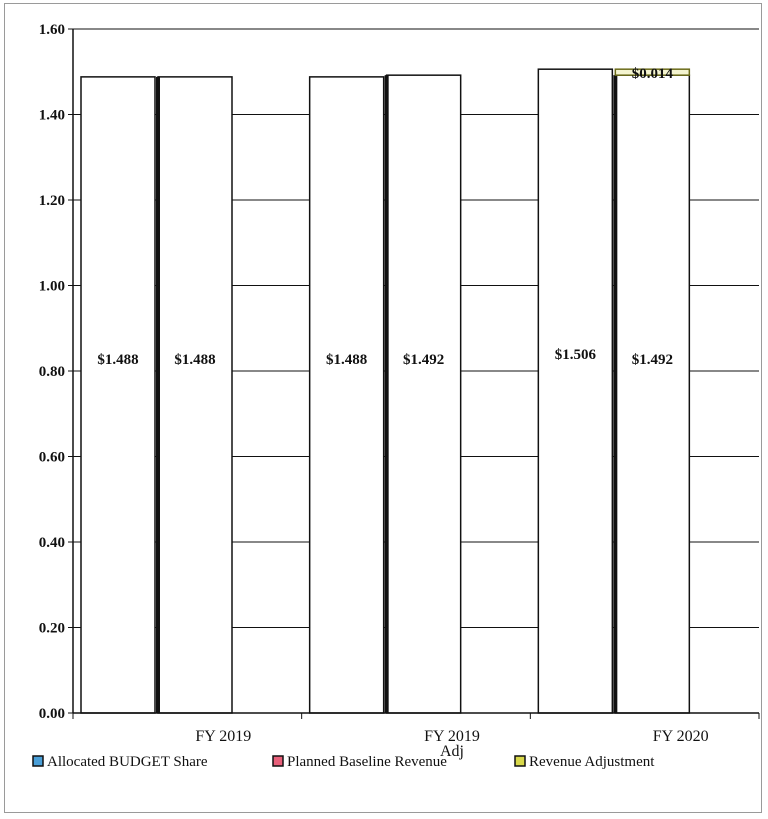 The width and height of the screenshot is (768, 819). I want to click on y-tick-label: 0.80, so click(52, 372).